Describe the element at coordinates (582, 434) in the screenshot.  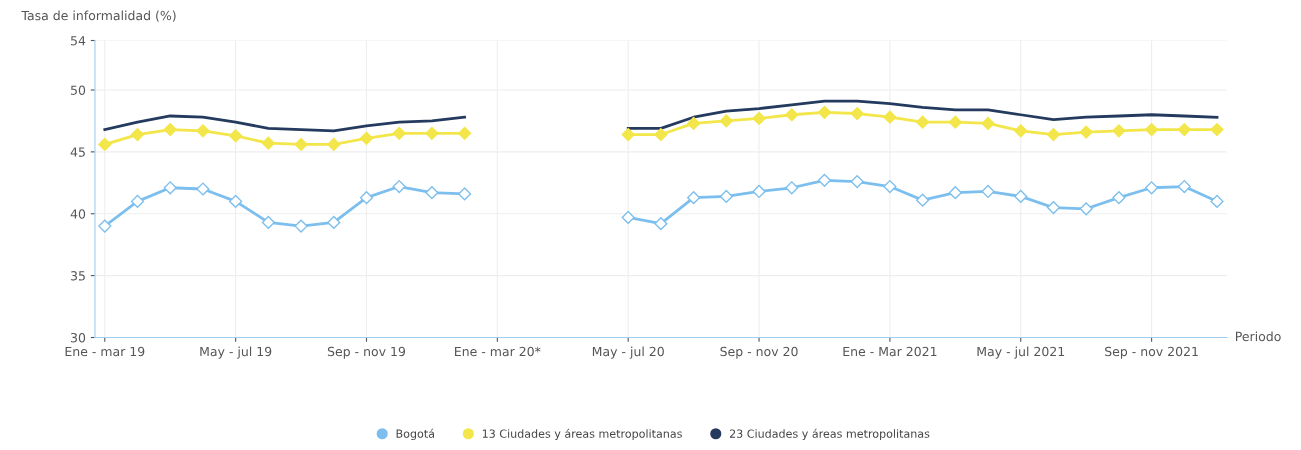
I see `legend-label: 13 Ciudades y áreas metropolitanas` at that location.